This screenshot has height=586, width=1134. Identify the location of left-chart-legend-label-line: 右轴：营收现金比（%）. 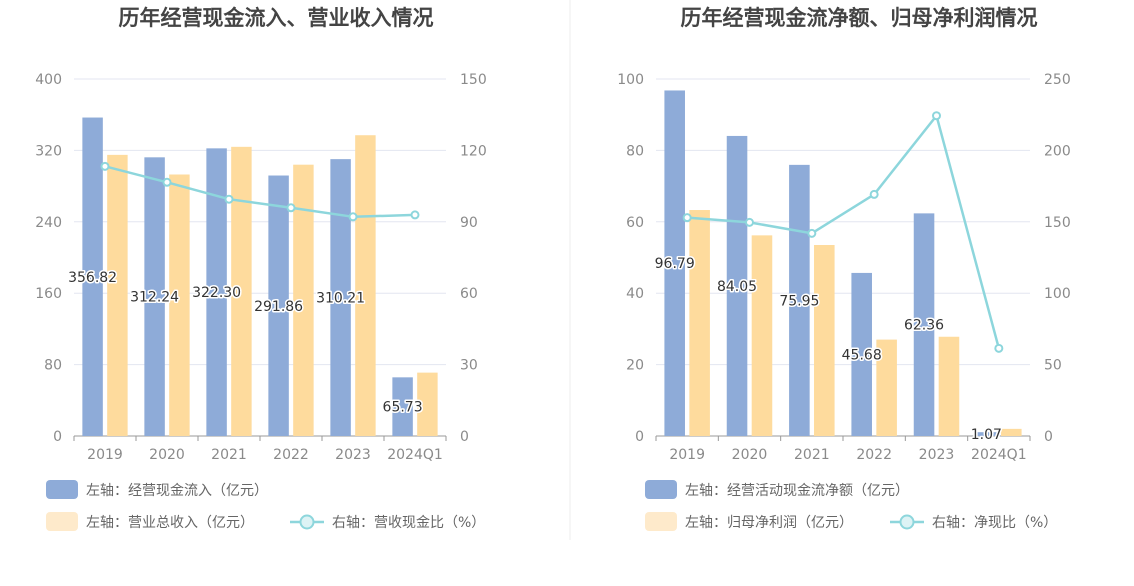
(408, 523).